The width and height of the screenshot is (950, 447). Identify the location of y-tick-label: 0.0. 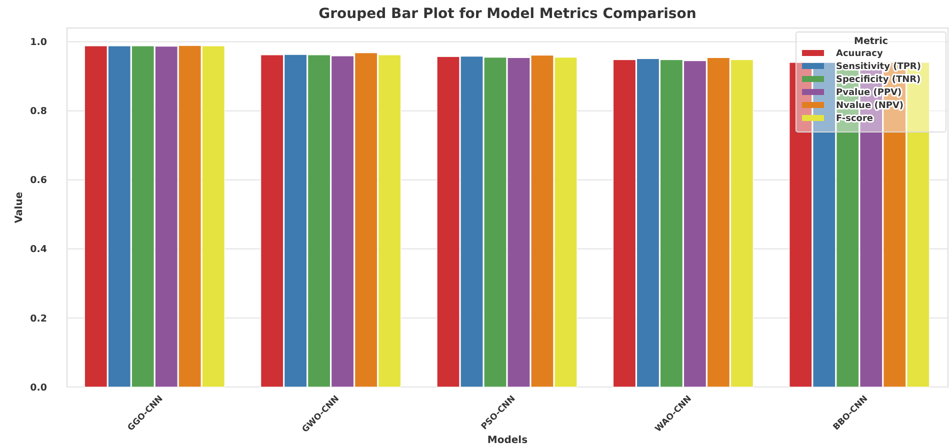
(39, 388).